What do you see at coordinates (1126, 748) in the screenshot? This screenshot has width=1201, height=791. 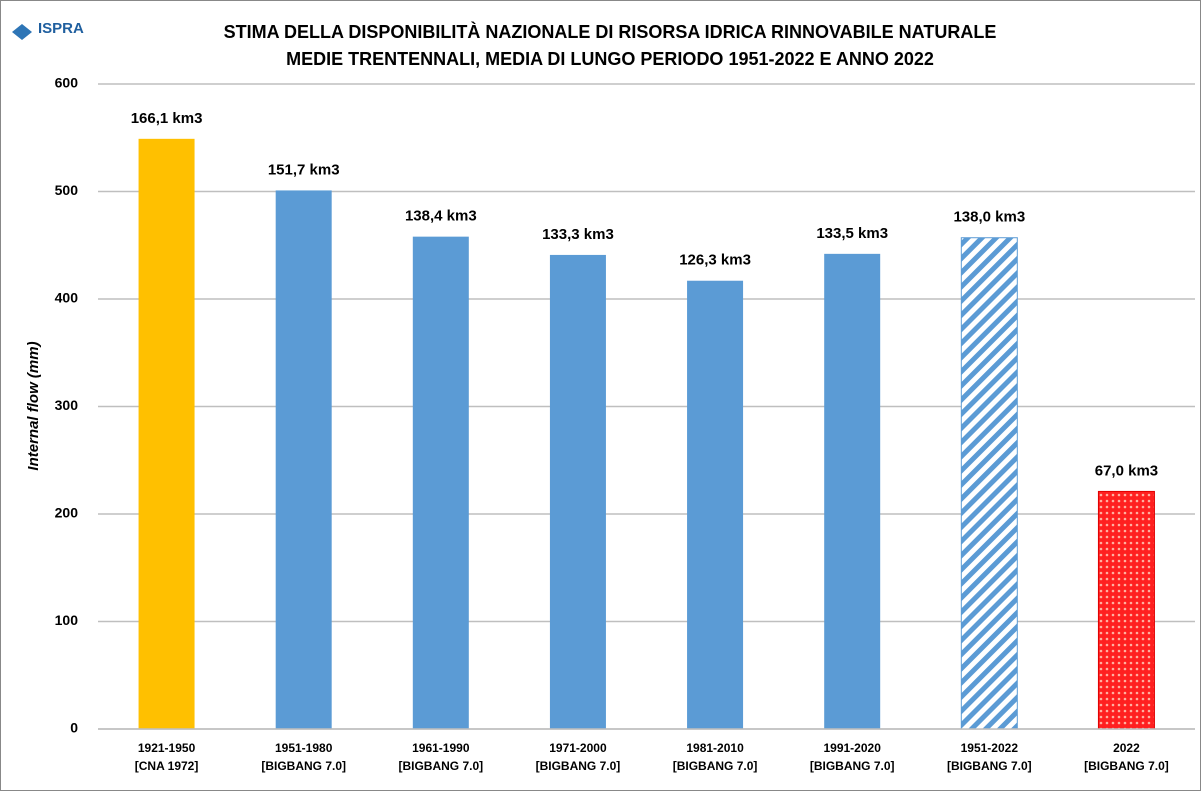 I see `x-tick-label: 2022` at bounding box center [1126, 748].